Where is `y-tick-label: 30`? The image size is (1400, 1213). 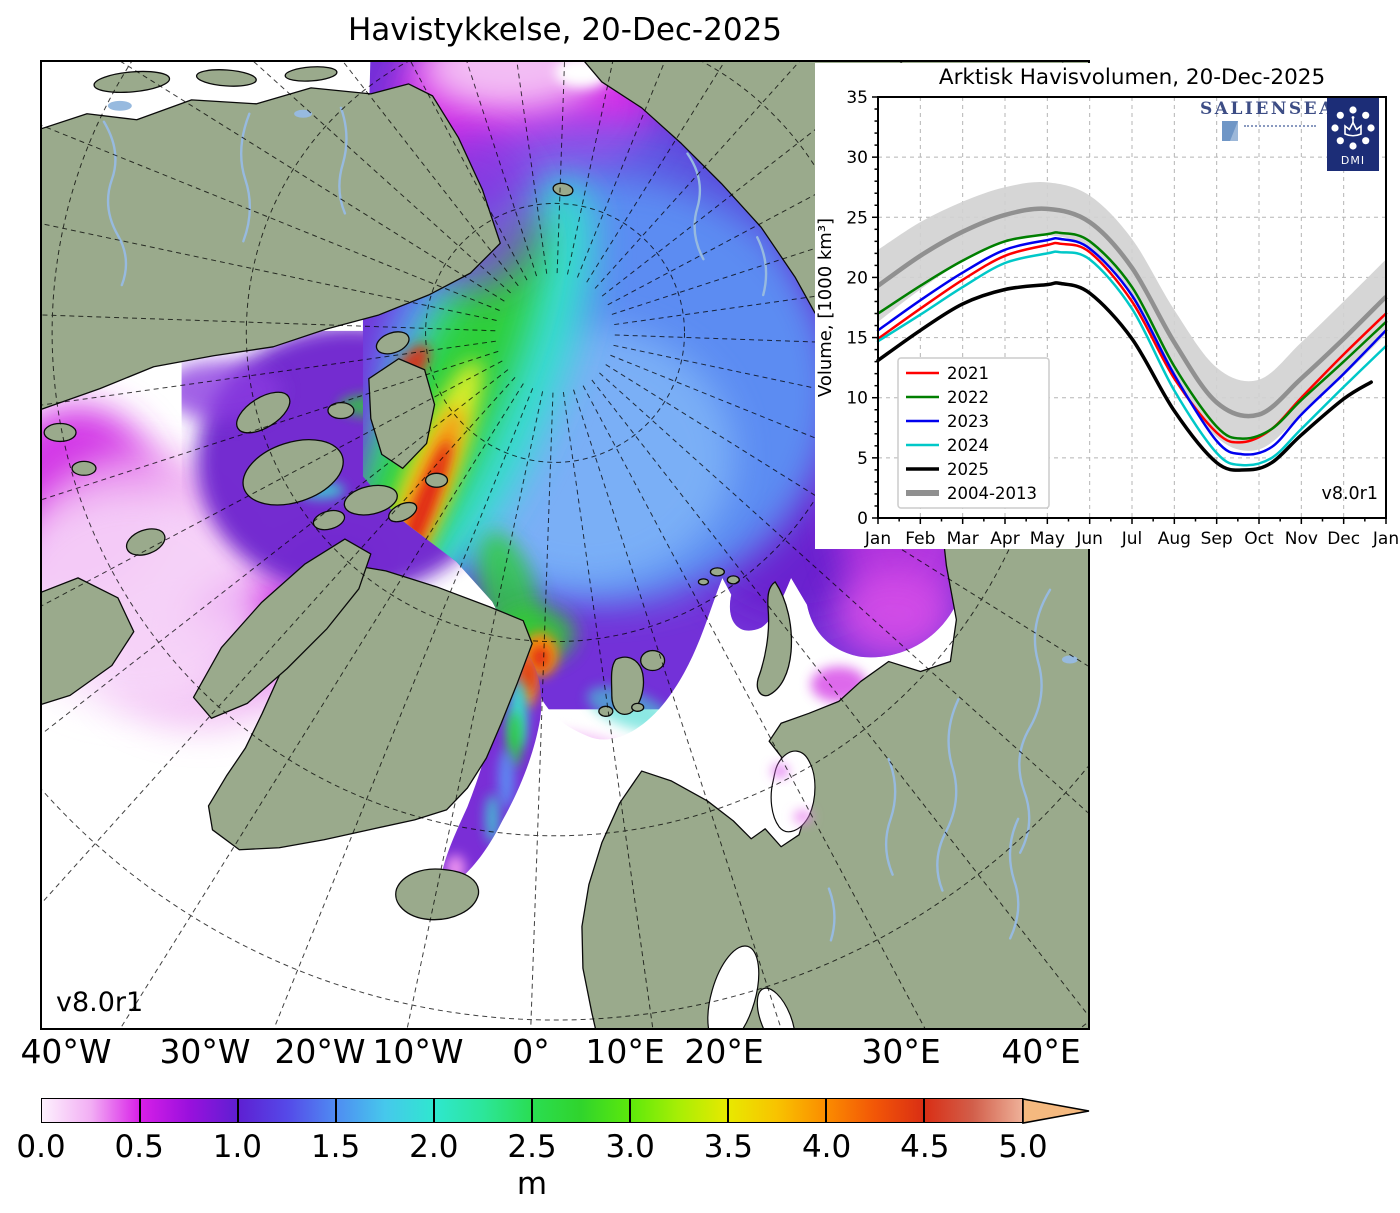
y-tick-label: 30 is located at coordinates (857, 158).